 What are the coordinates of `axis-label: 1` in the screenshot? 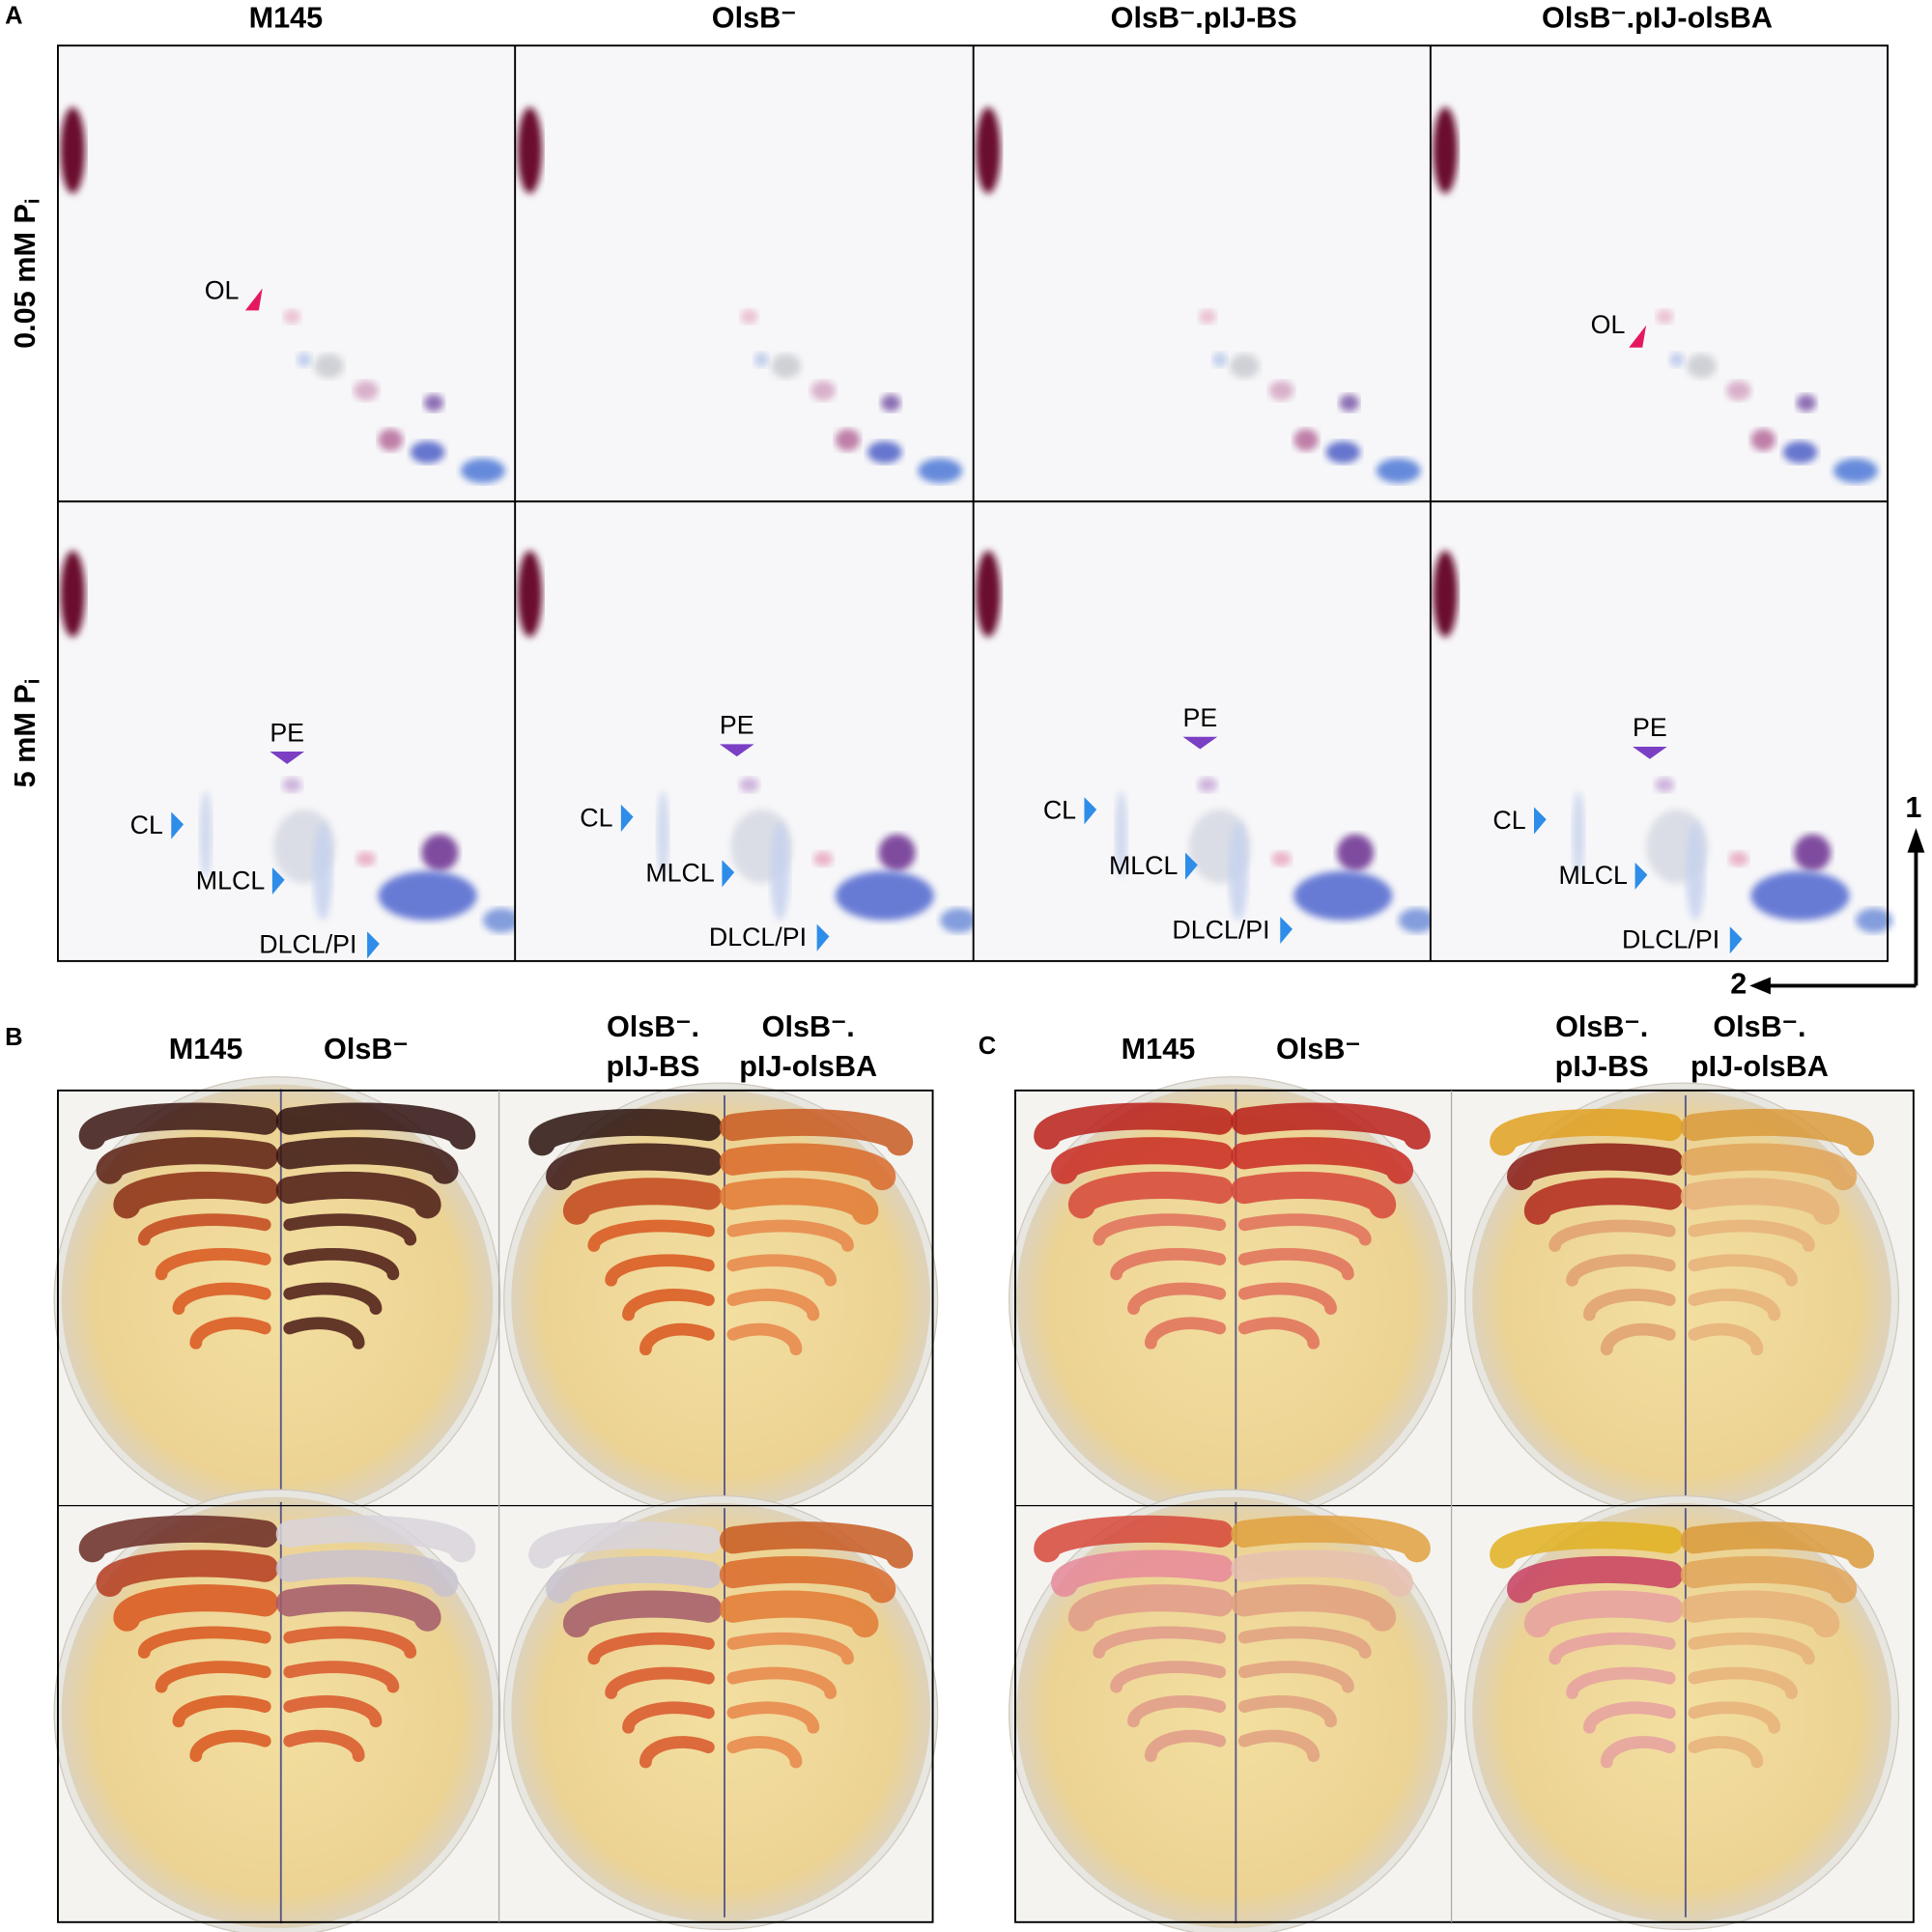 It's located at (1913, 807).